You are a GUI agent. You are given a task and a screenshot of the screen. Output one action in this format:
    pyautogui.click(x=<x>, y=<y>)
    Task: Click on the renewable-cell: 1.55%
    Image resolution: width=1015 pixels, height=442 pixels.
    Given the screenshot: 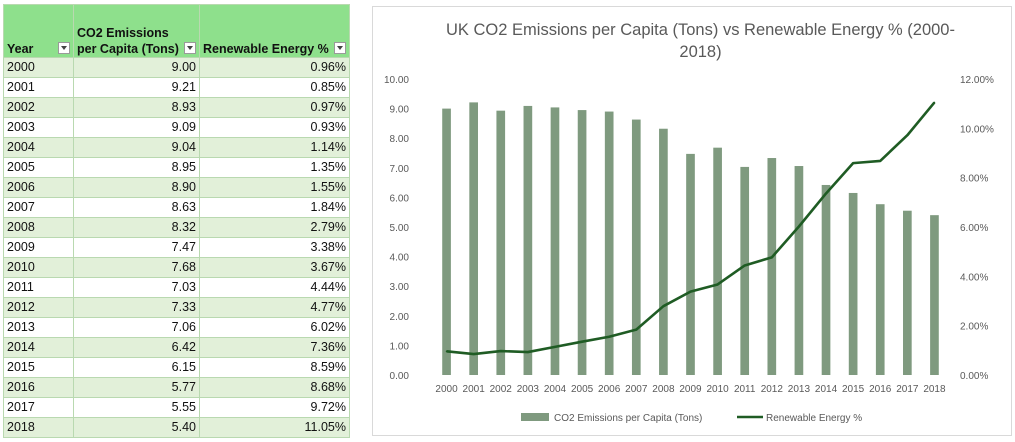 What is the action you would take?
    pyautogui.click(x=274, y=187)
    